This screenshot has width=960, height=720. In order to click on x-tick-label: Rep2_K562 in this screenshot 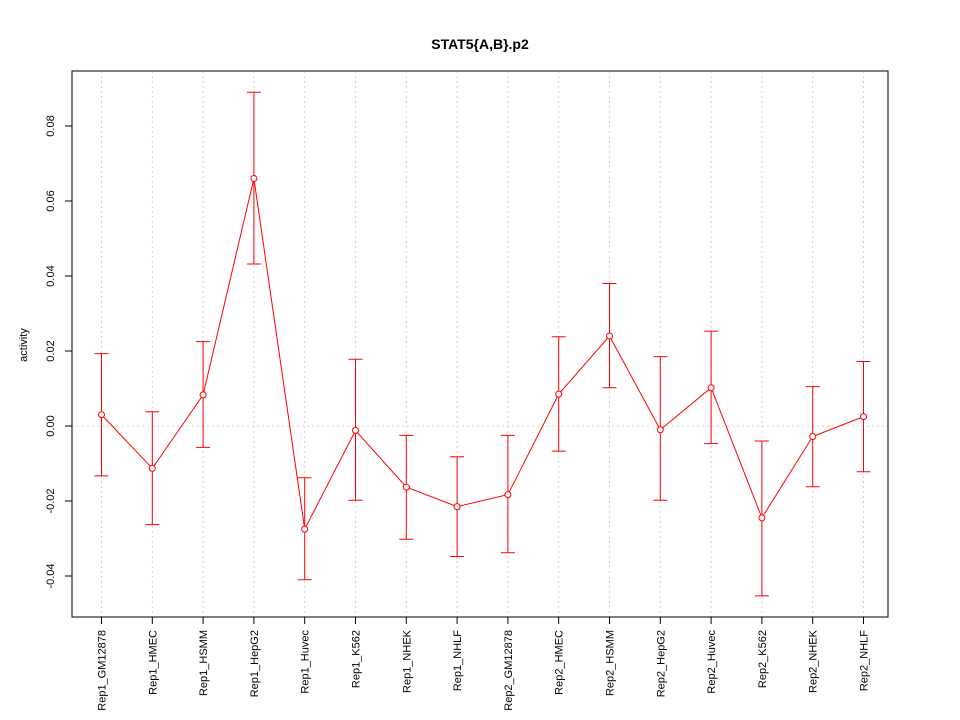, I will do `click(763, 659)`.